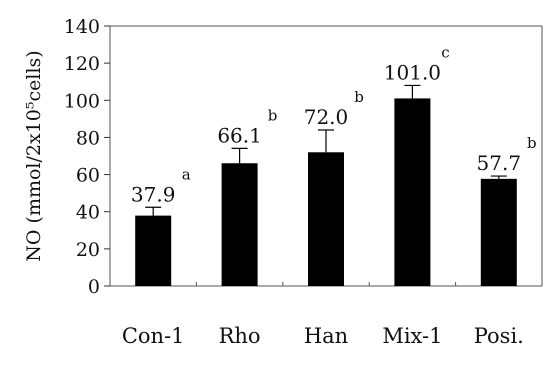 The image size is (554, 369). Describe the element at coordinates (153, 336) in the screenshot. I see `category-label: Con-1` at that location.